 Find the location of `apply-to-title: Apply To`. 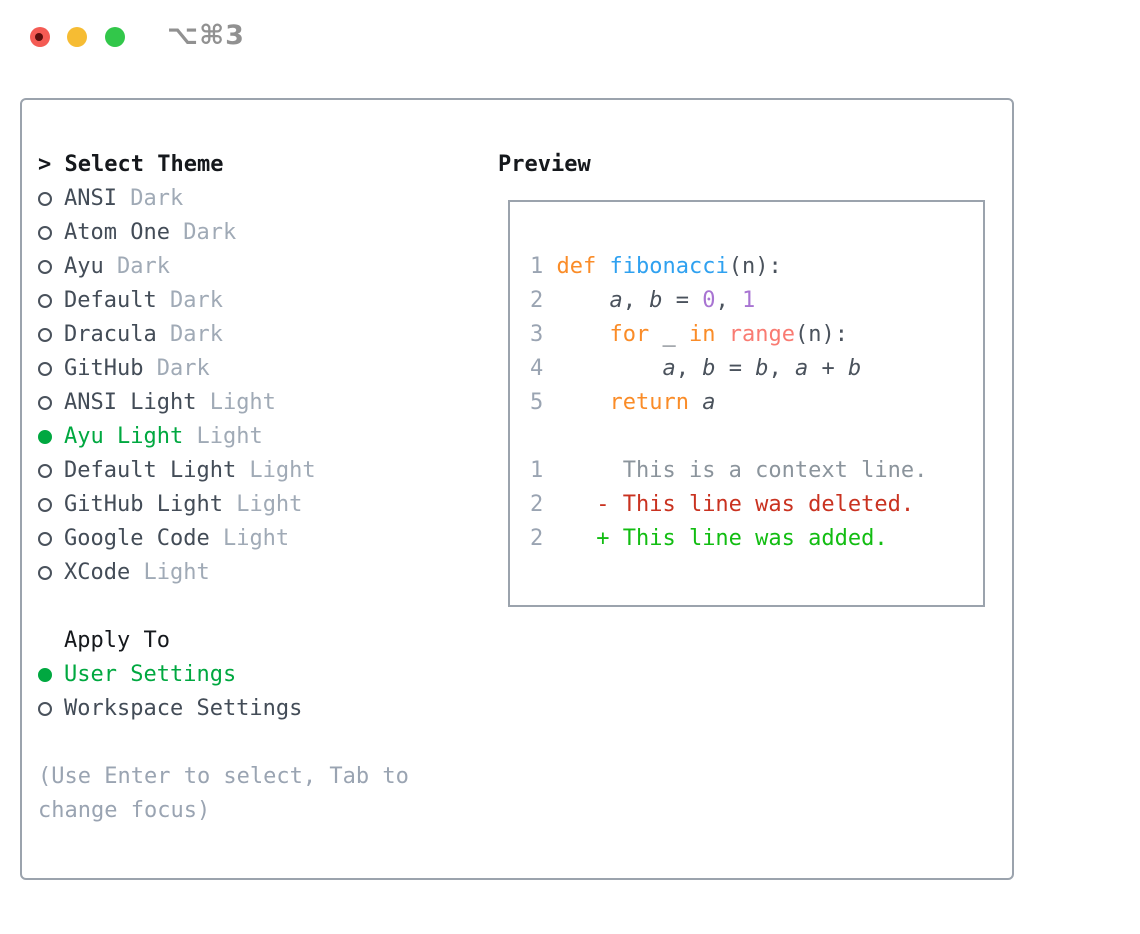

apply-to-title: Apply To is located at coordinates (117, 640).